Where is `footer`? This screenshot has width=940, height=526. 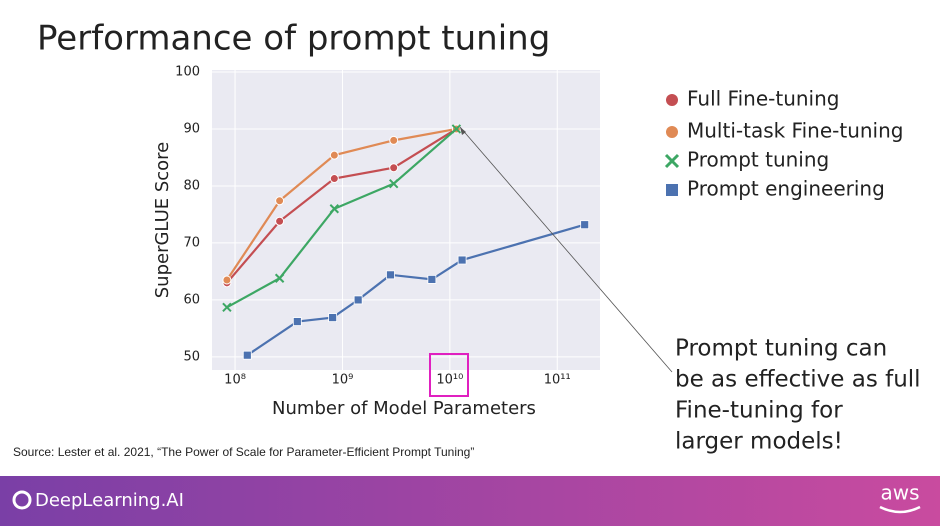 footer is located at coordinates (470, 501).